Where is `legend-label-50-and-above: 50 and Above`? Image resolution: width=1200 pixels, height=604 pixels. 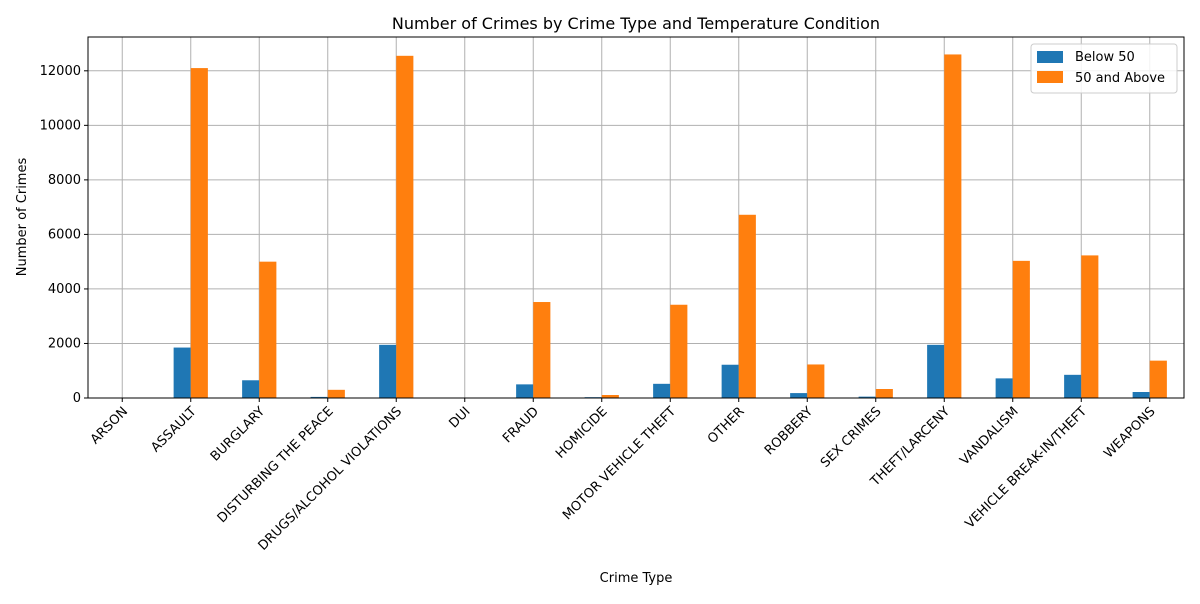 legend-label-50-and-above: 50 and Above is located at coordinates (1120, 78).